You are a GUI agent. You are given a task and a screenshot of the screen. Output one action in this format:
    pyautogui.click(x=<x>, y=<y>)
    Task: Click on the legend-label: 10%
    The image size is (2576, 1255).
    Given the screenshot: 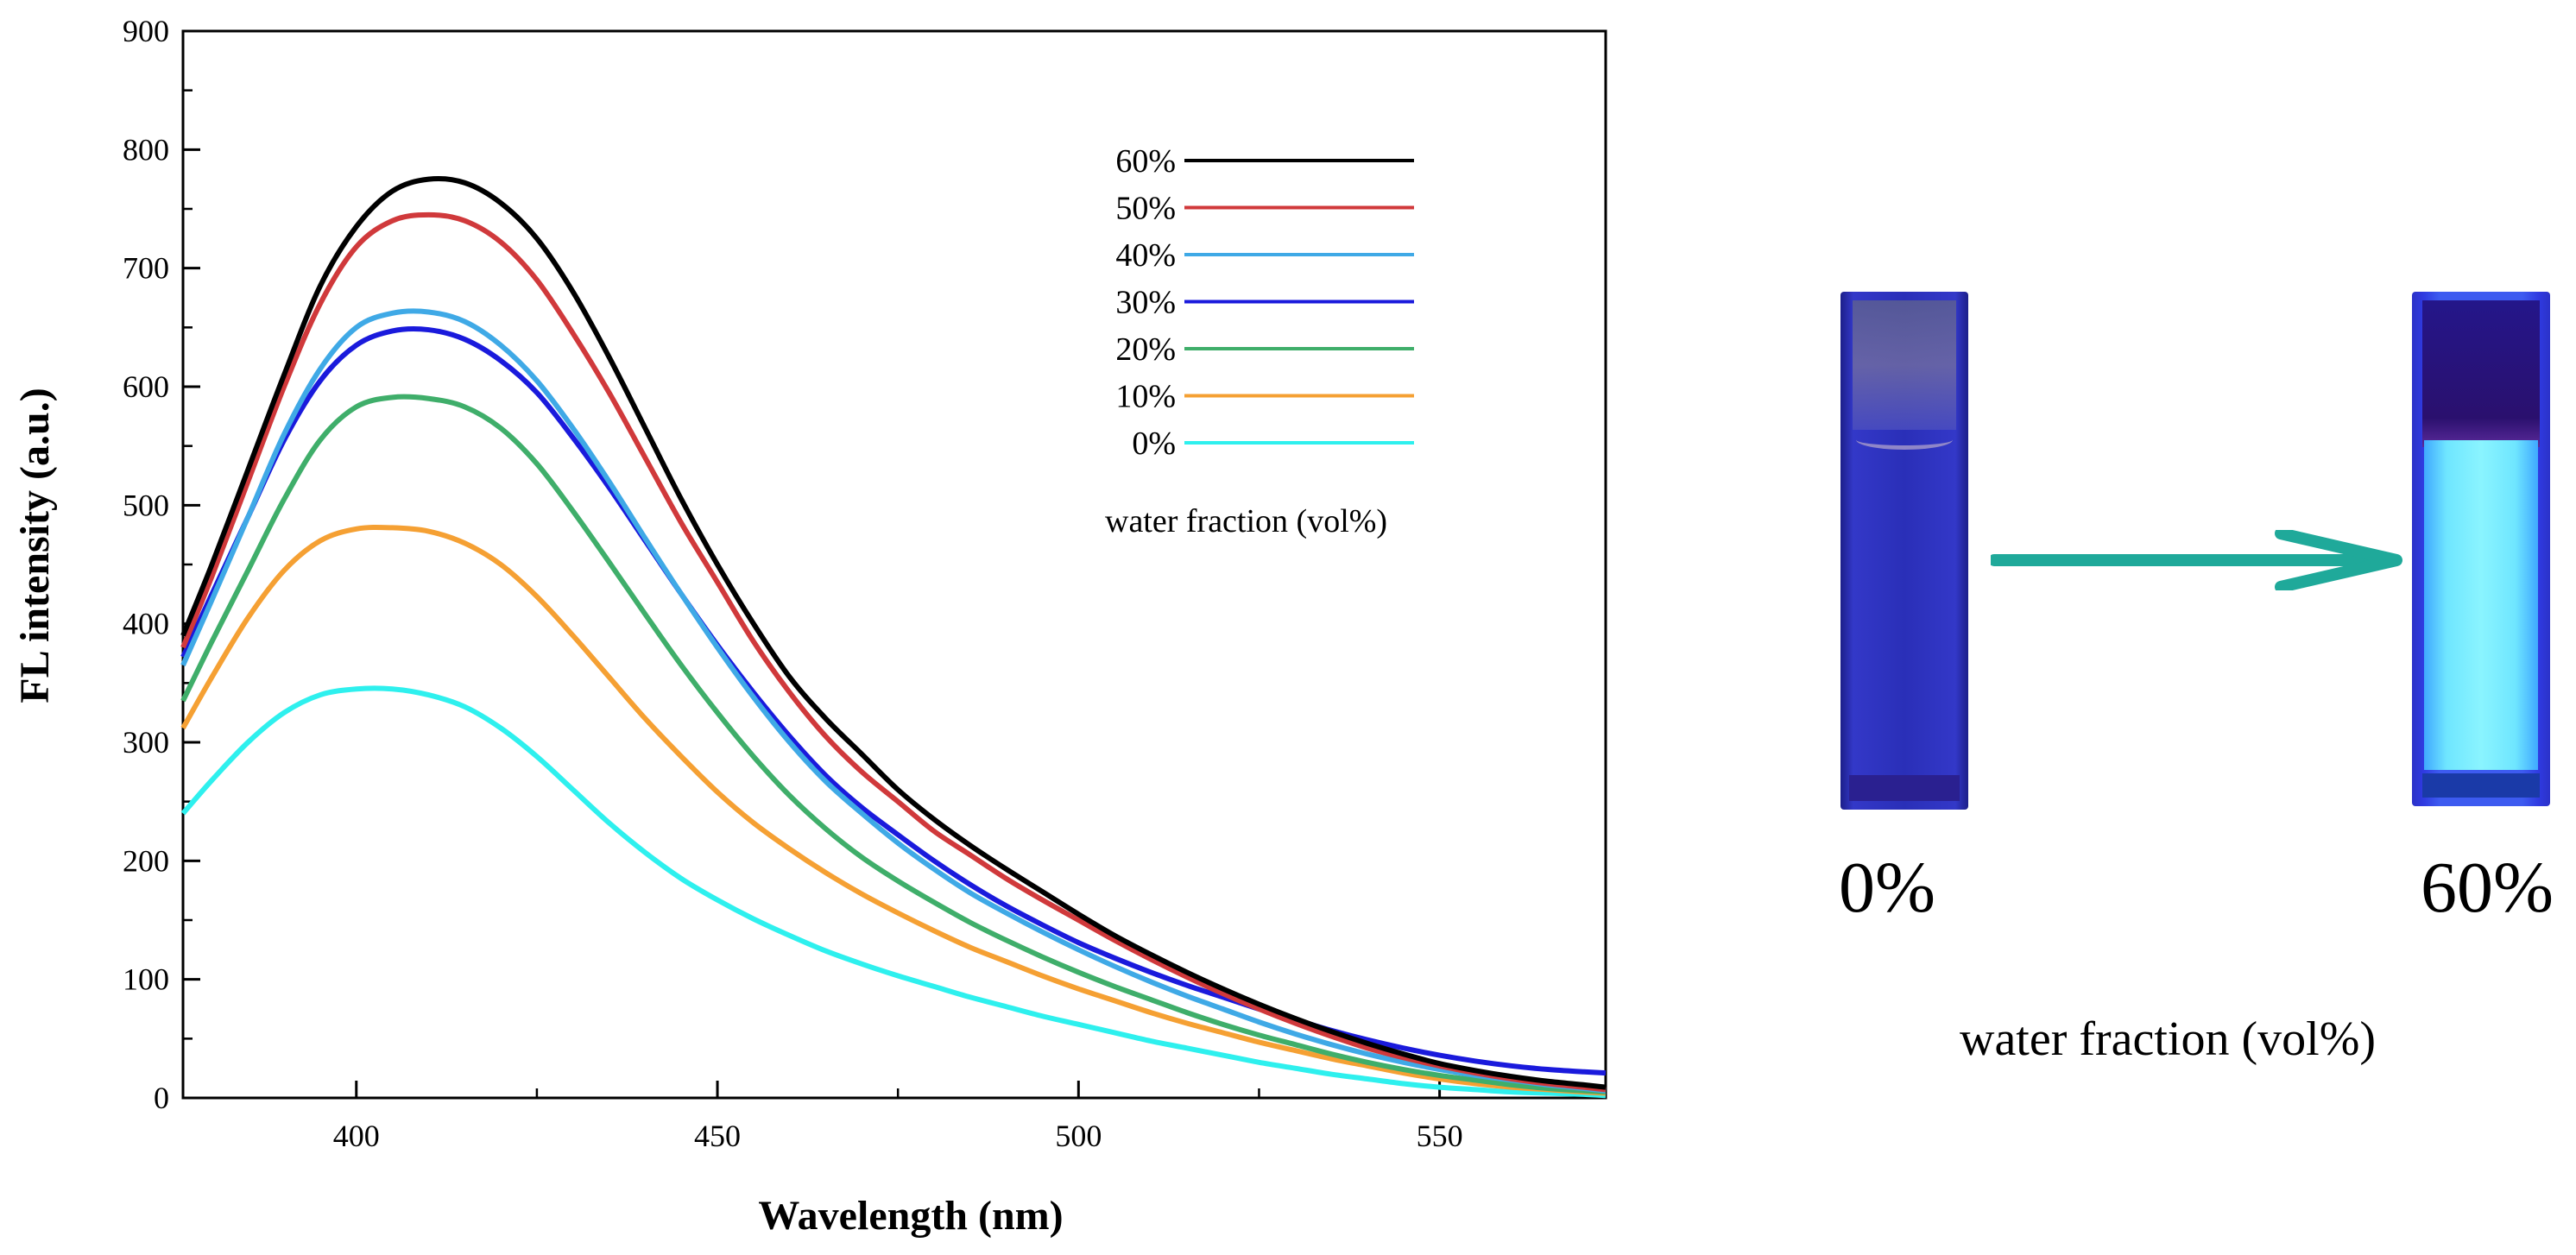 What is the action you would take?
    pyautogui.click(x=1145, y=397)
    